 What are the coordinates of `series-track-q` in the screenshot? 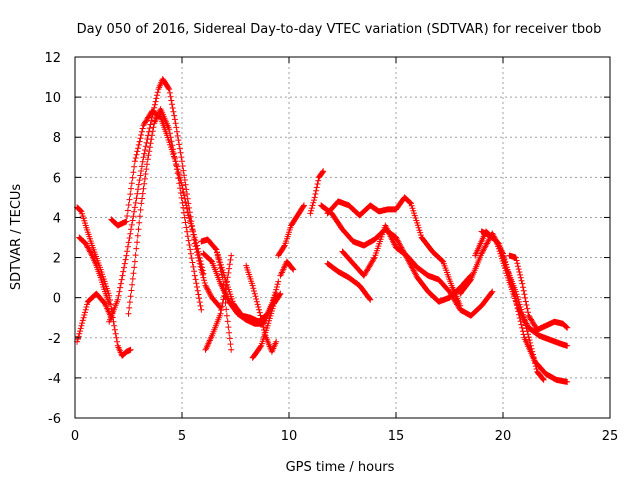 It's located at (394, 251).